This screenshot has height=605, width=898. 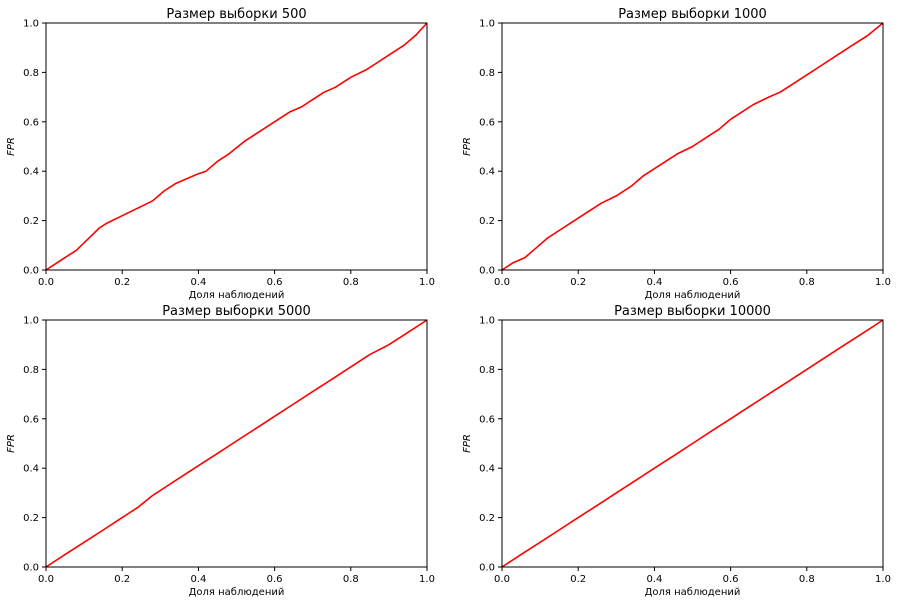 What do you see at coordinates (236, 311) in the screenshot?
I see `chart-title: Размер выборки 5000` at bounding box center [236, 311].